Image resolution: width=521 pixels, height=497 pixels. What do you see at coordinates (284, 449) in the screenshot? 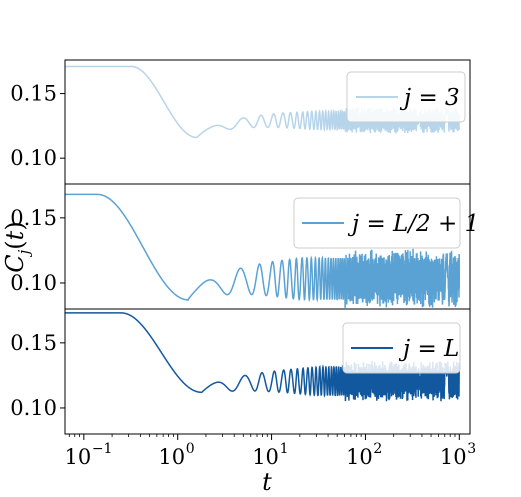
I see `x-tick-label-exponent: 1` at bounding box center [284, 449].